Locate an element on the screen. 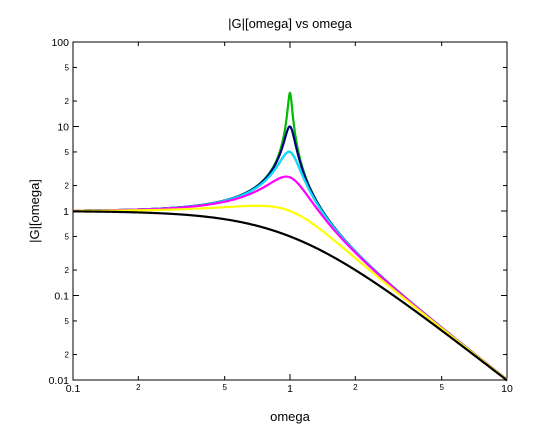 The width and height of the screenshot is (560, 425). x-tick-label: 10 is located at coordinates (507, 389).